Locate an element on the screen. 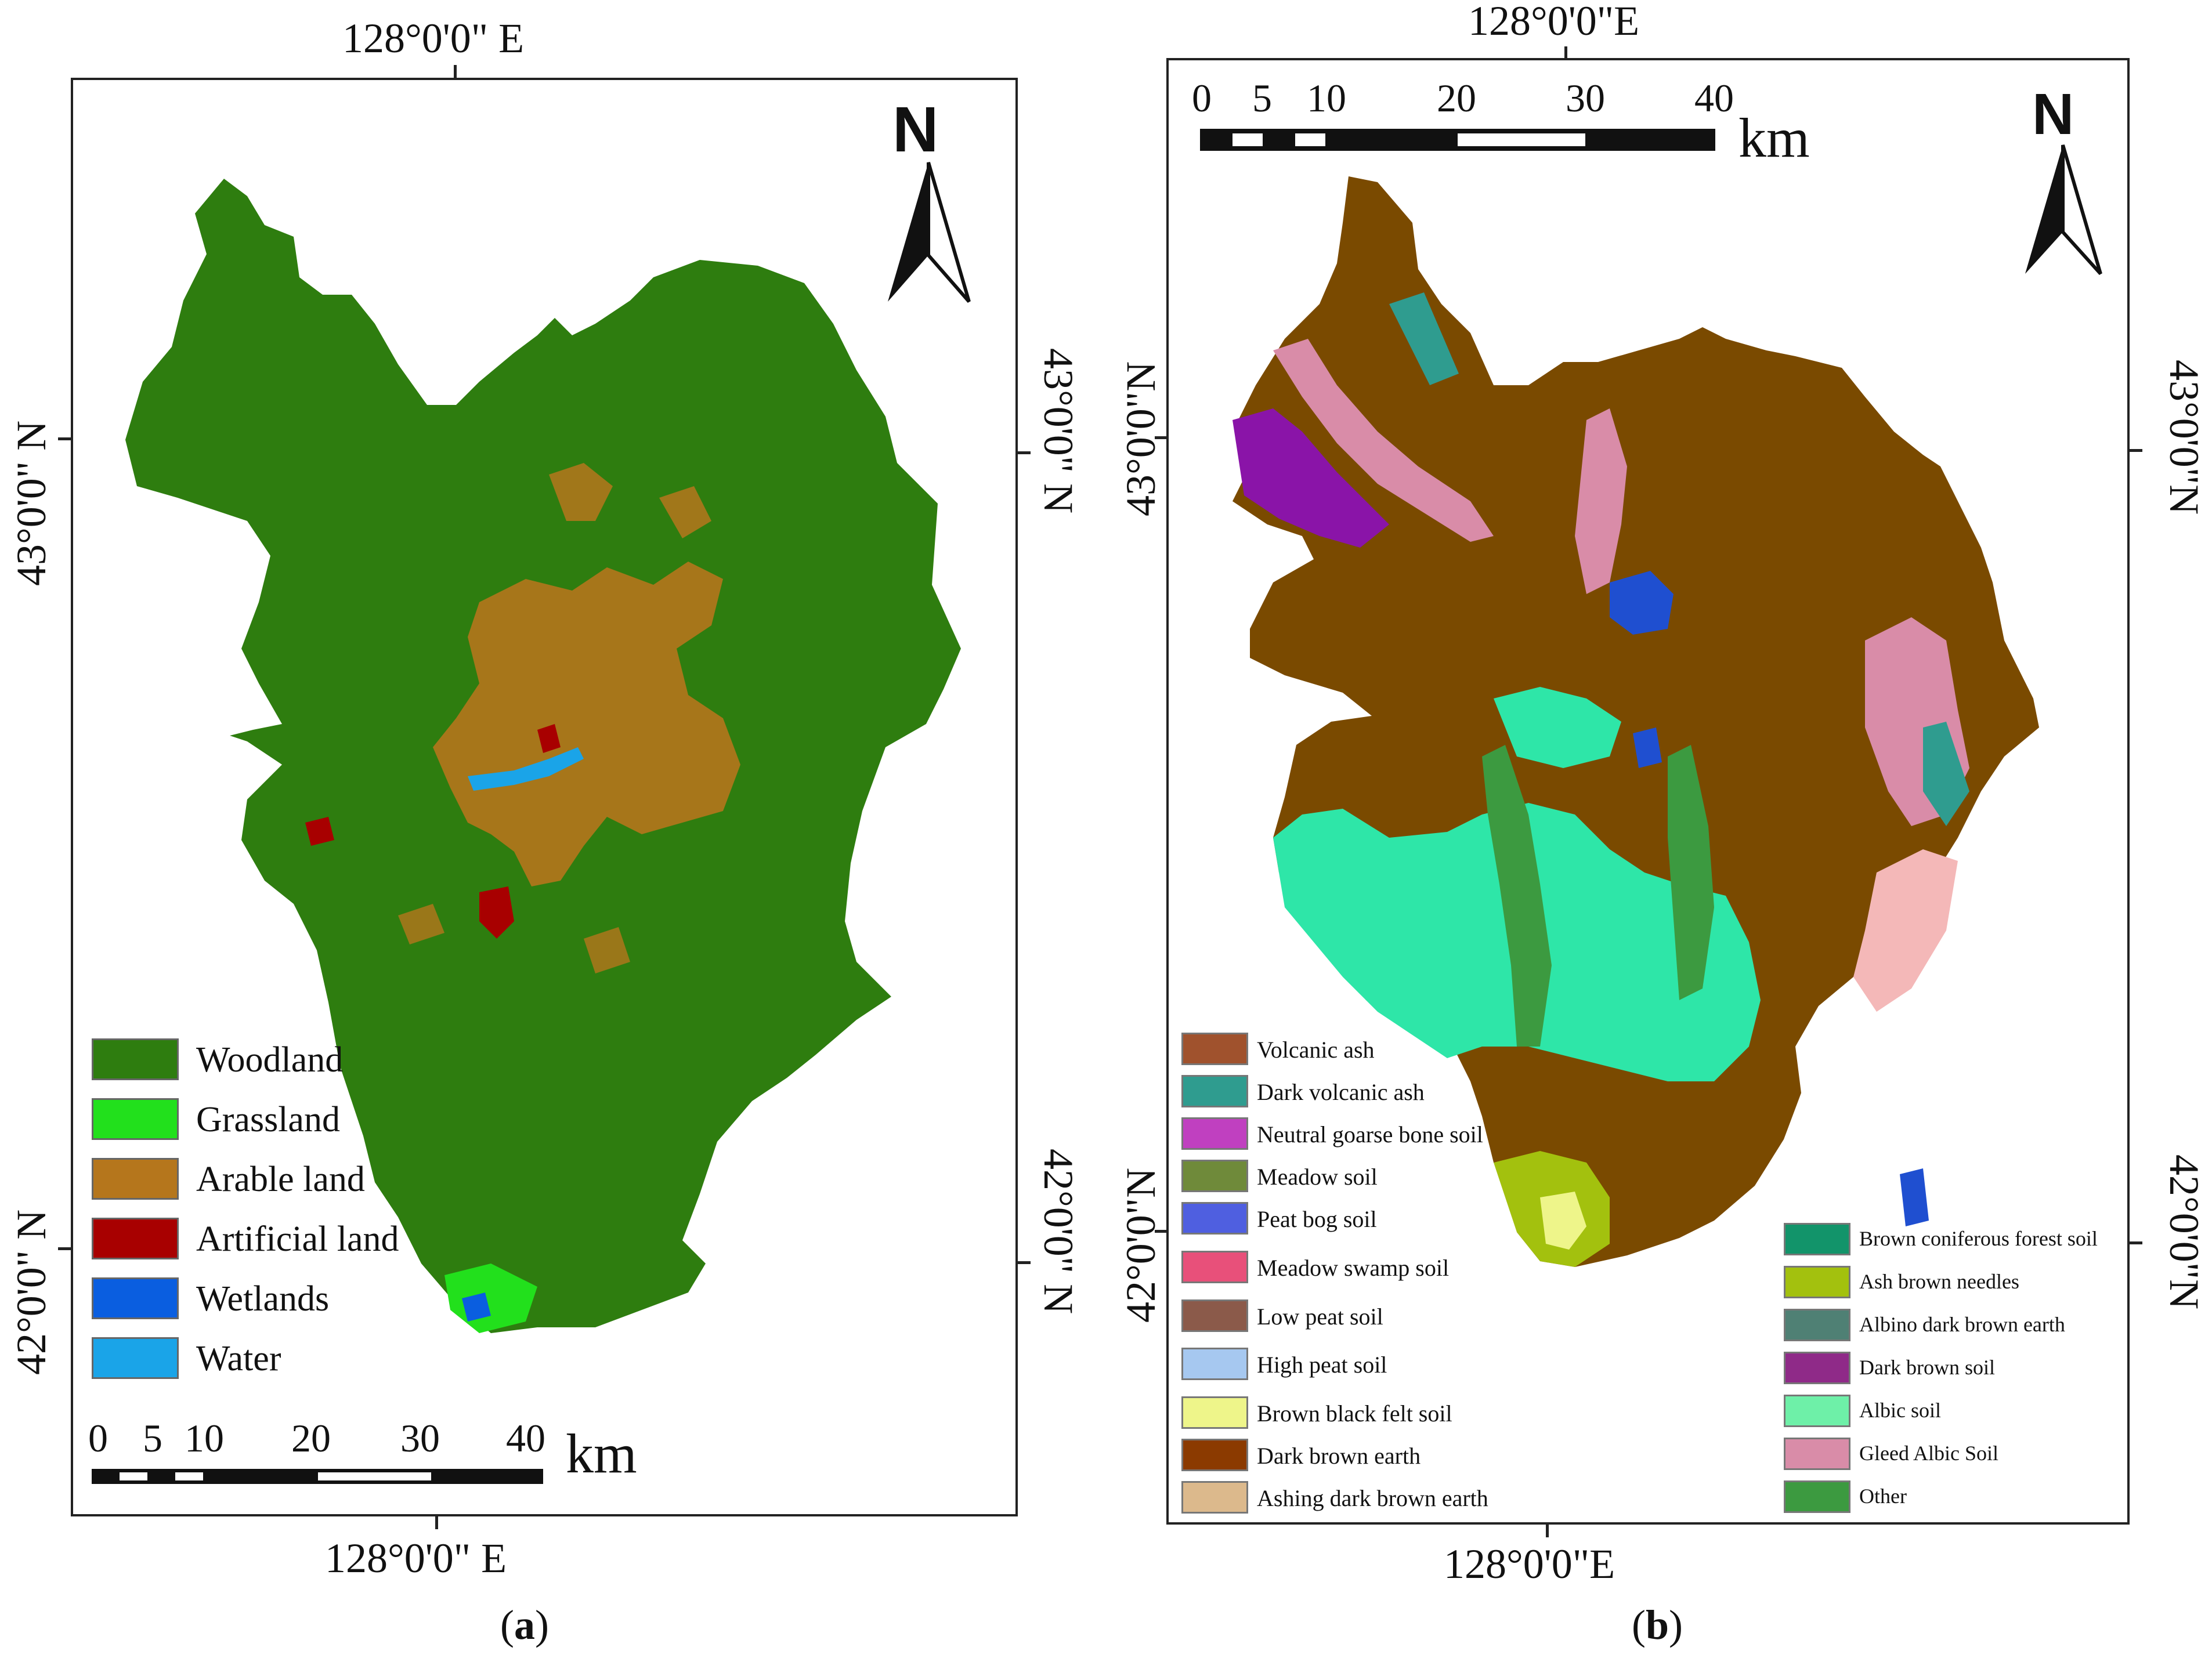 The image size is (2212, 1658). legend-label: Brown black felt soil is located at coordinates (1354, 1413).